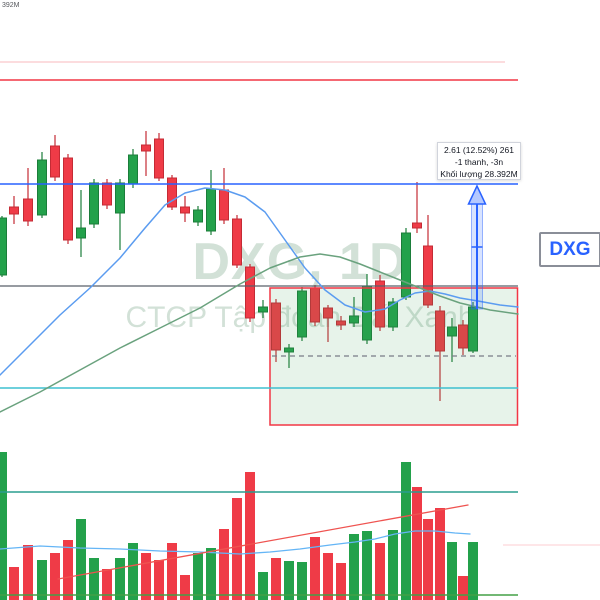 The image size is (600, 600). I want to click on measure-price-change: 2.61 (12.52%) 261, so click(479, 150).